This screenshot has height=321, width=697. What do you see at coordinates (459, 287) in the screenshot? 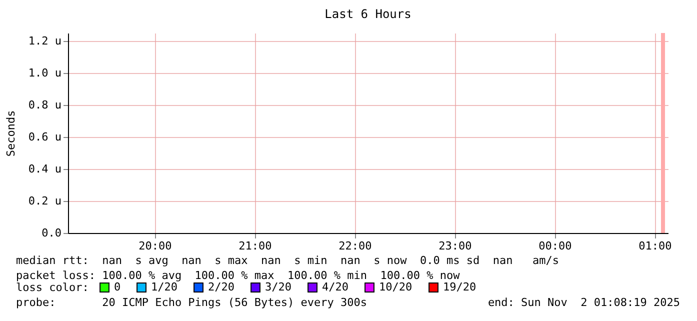
I see `legend-label: 19/20` at bounding box center [459, 287].